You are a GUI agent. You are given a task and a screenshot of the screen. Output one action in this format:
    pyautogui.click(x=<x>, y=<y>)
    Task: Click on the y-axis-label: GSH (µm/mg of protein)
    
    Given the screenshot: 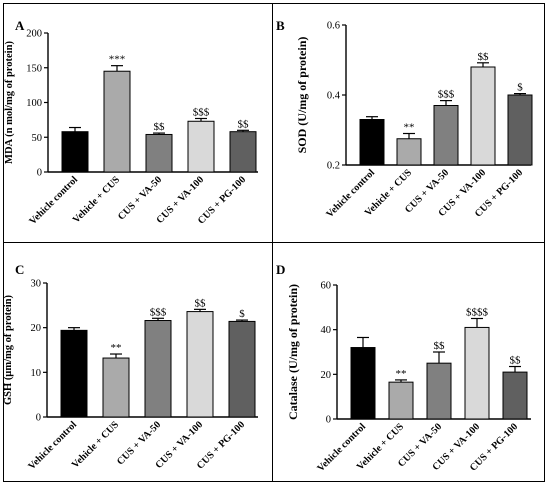 What is the action you would take?
    pyautogui.click(x=8, y=350)
    